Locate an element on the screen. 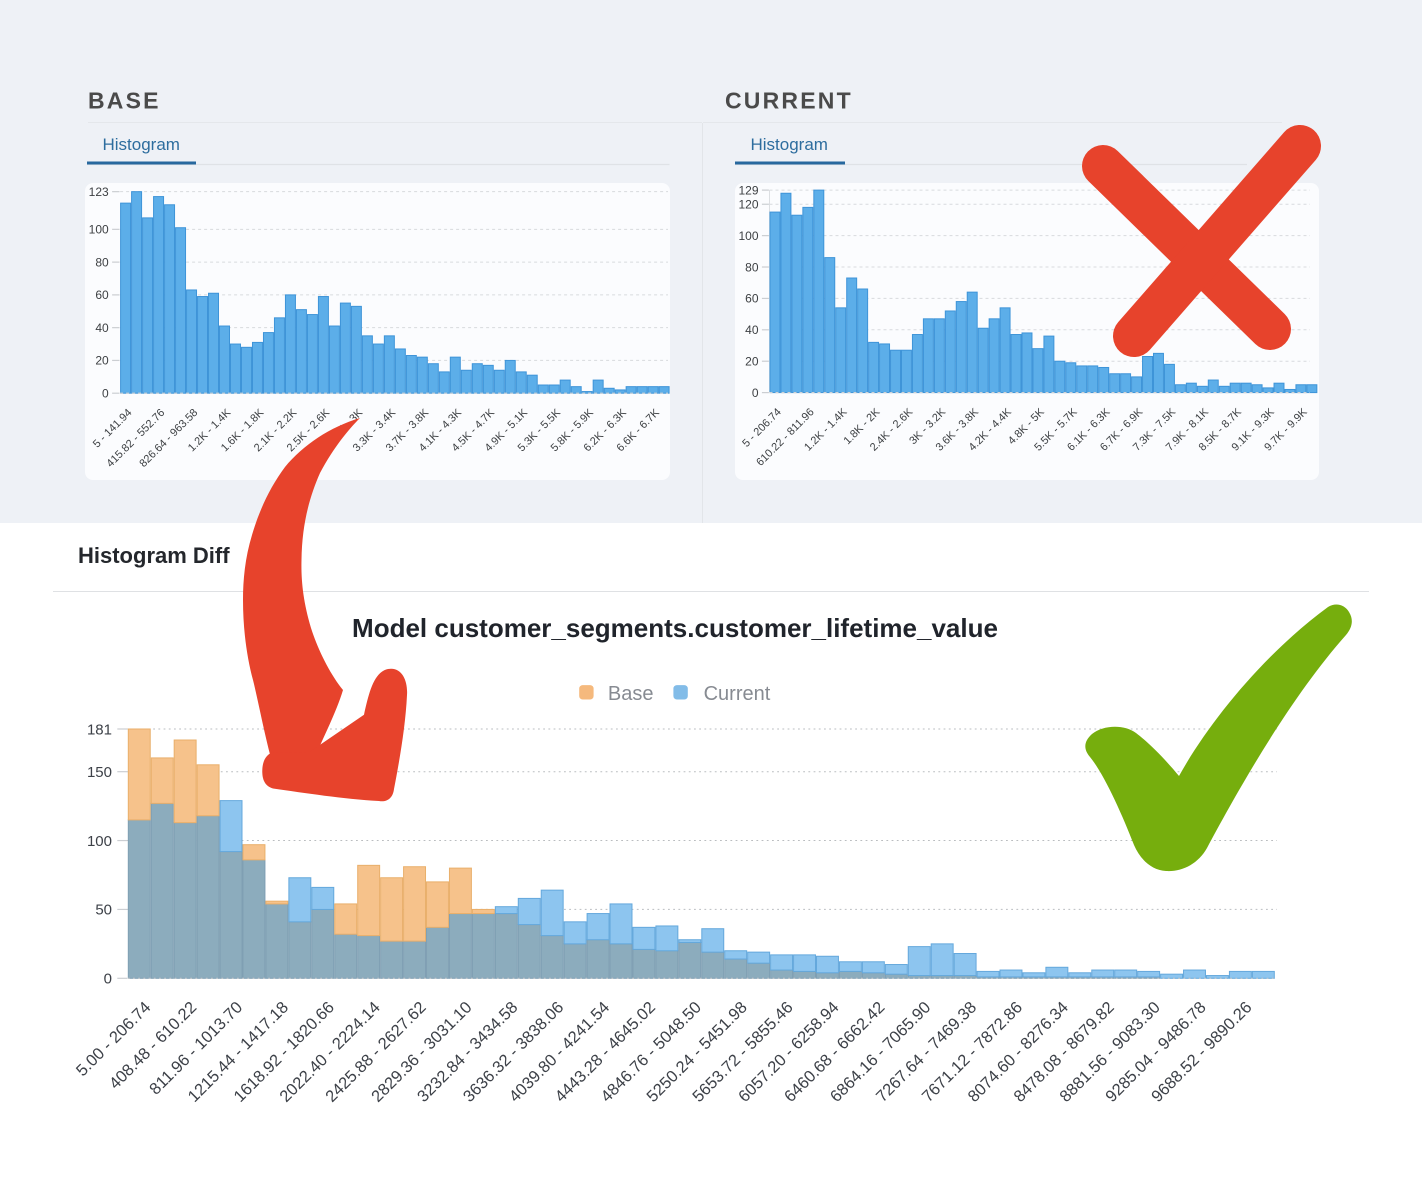 This screenshot has width=1422, height=1185. svg-text: 129 is located at coordinates (748, 190).